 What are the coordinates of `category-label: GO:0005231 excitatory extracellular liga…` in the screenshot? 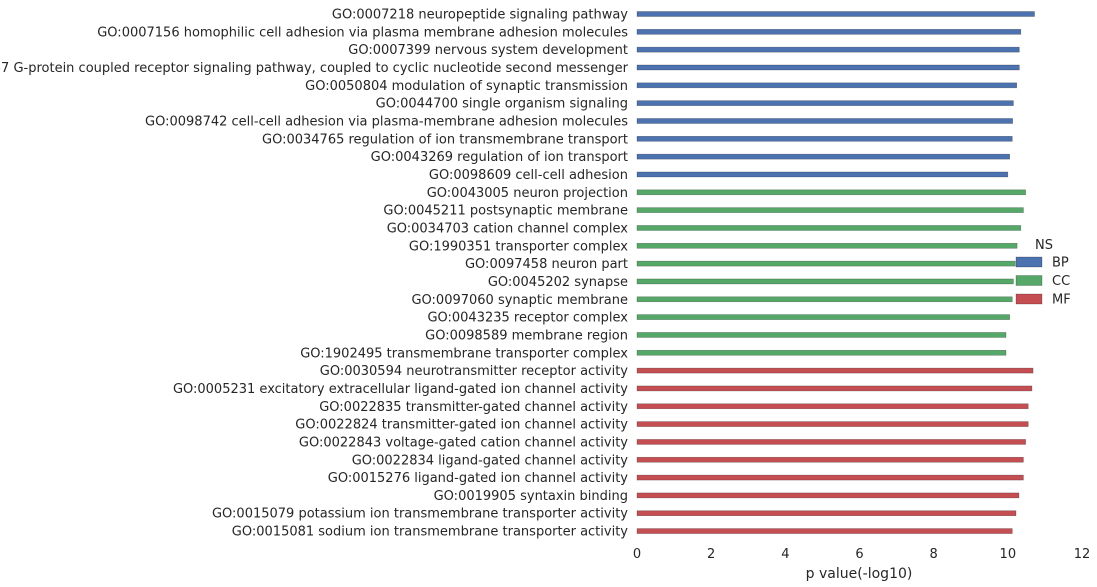 It's located at (400, 389).